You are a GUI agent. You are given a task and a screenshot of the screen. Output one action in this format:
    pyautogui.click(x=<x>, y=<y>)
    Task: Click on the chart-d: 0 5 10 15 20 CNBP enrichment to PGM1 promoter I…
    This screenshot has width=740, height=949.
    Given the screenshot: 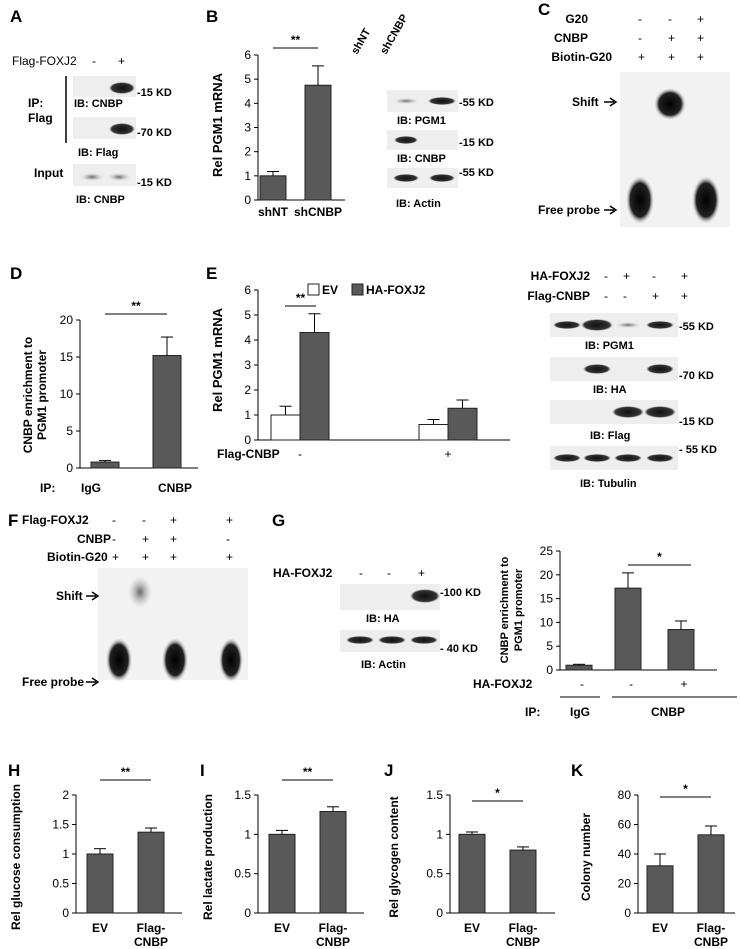 What is the action you would take?
    pyautogui.click(x=109, y=397)
    